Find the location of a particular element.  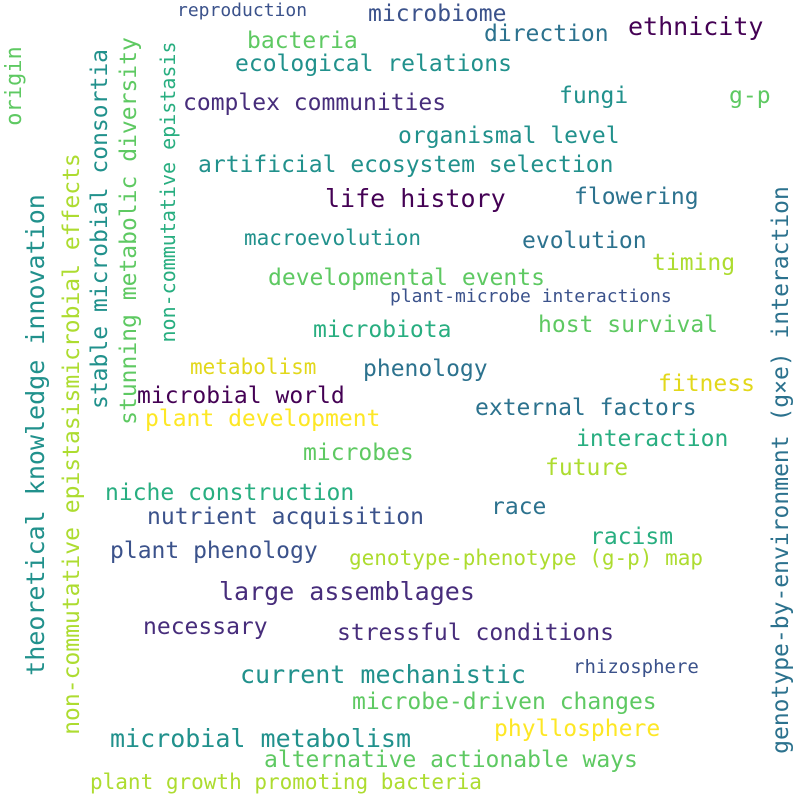

word-future: future is located at coordinates (587, 468).